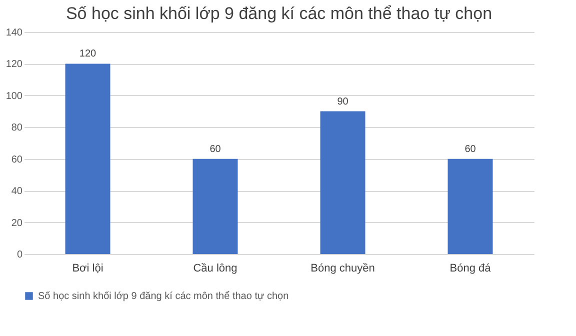 This screenshot has height=336, width=576. I want to click on x-tick-label: Cầu lông, so click(215, 268).